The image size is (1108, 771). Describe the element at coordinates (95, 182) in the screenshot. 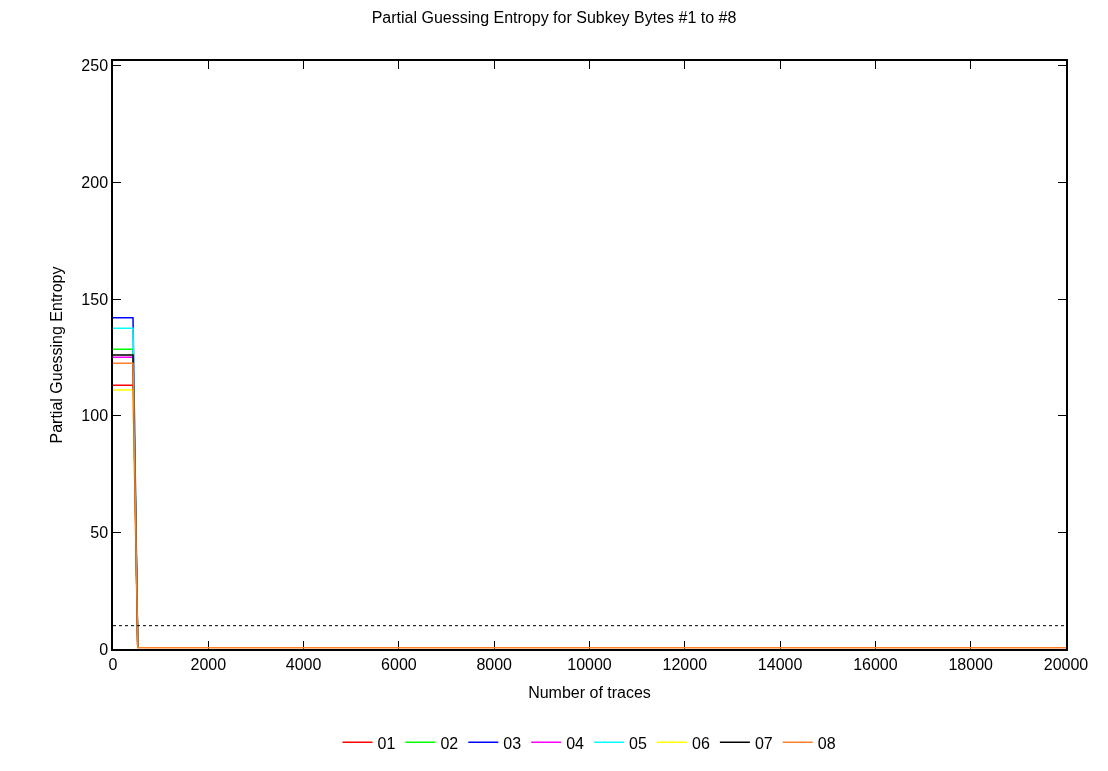

I see `y-tick-label: 200` at that location.